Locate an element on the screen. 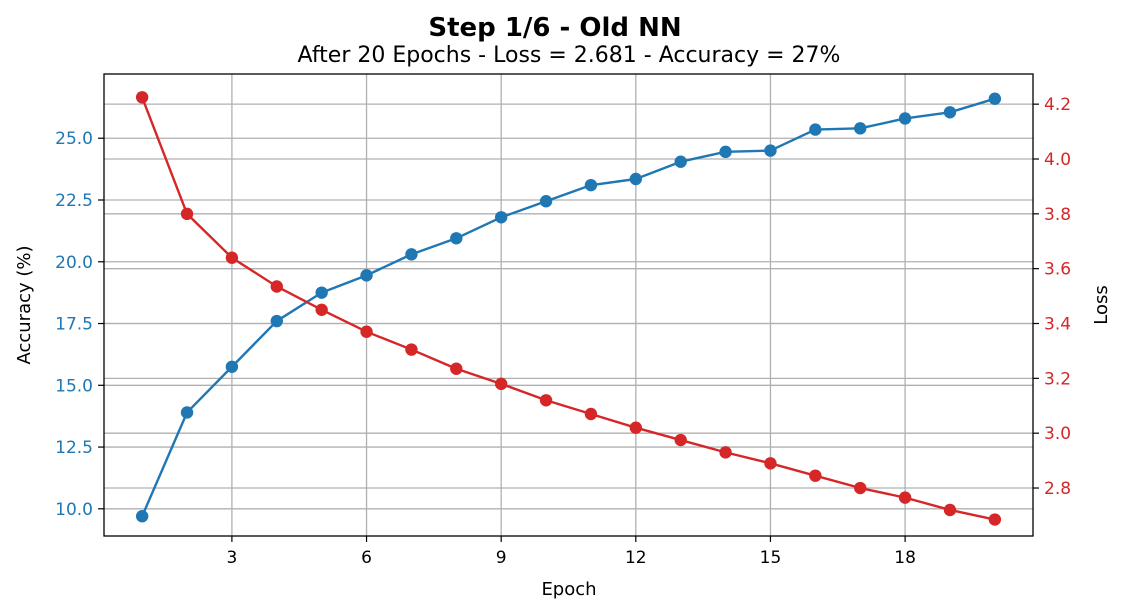 The image size is (1125, 614). y-left-tick-label: 25.0 is located at coordinates (74, 139).